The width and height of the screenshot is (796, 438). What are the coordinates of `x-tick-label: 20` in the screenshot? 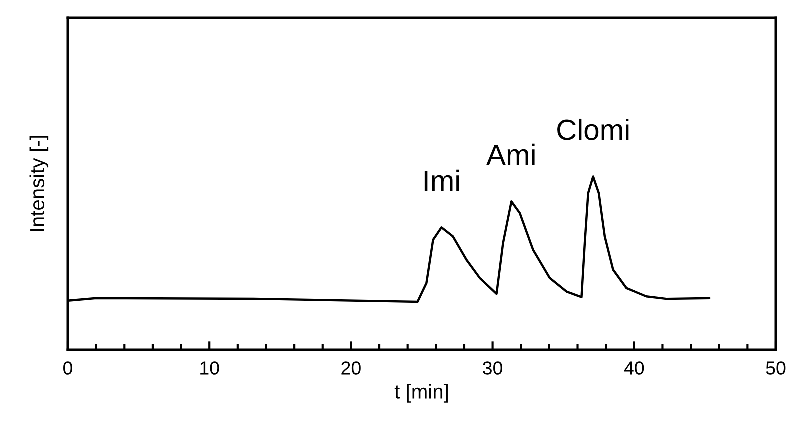 It's located at (351, 368).